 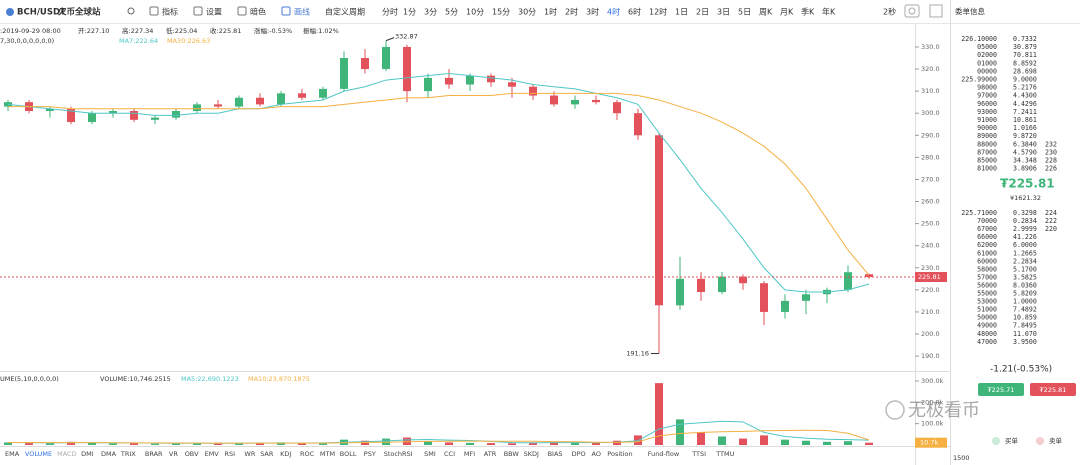 I want to click on price: 49000, so click(x=987, y=326).